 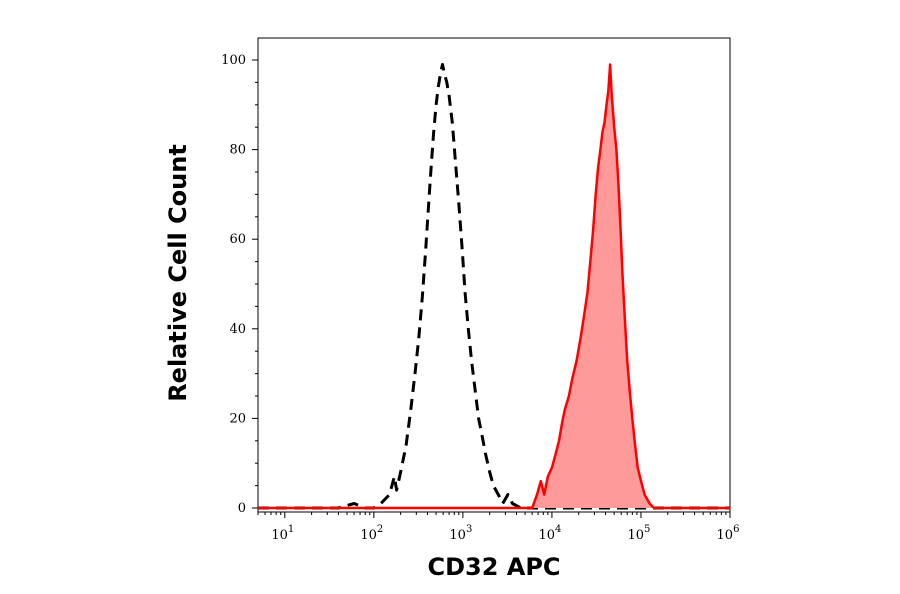 What do you see at coordinates (237, 239) in the screenshot?
I see `y-tick-label: 60` at bounding box center [237, 239].